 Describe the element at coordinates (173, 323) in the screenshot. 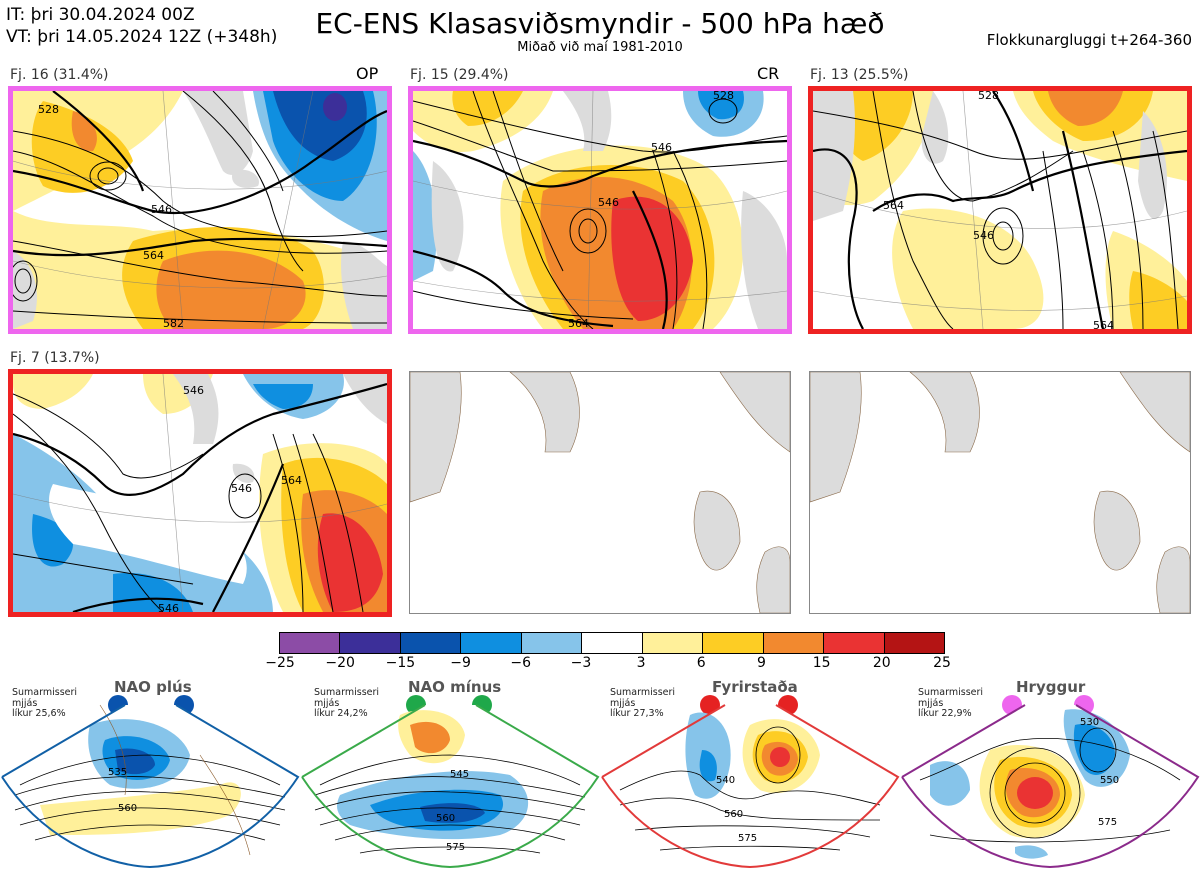

I see `contour-label: 582` at that location.